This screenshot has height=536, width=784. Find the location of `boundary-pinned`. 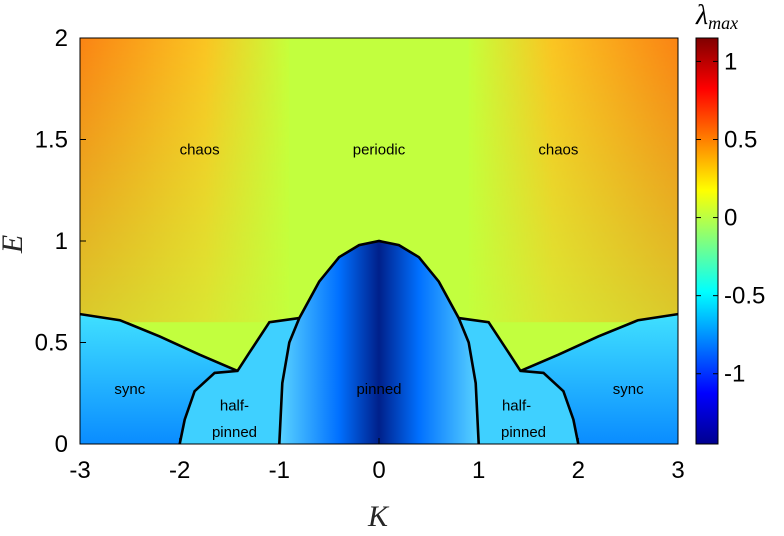

boundary-pinned is located at coordinates (379, 341).